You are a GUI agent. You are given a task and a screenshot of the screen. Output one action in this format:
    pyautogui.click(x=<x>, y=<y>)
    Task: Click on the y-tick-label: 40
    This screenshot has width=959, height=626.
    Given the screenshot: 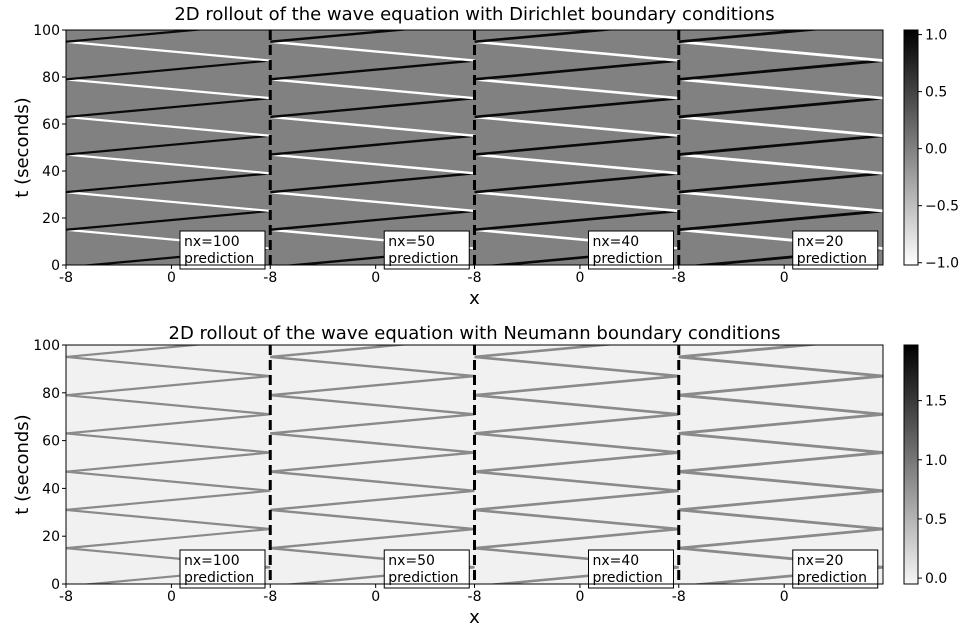 What is the action you would take?
    pyautogui.click(x=51, y=489)
    